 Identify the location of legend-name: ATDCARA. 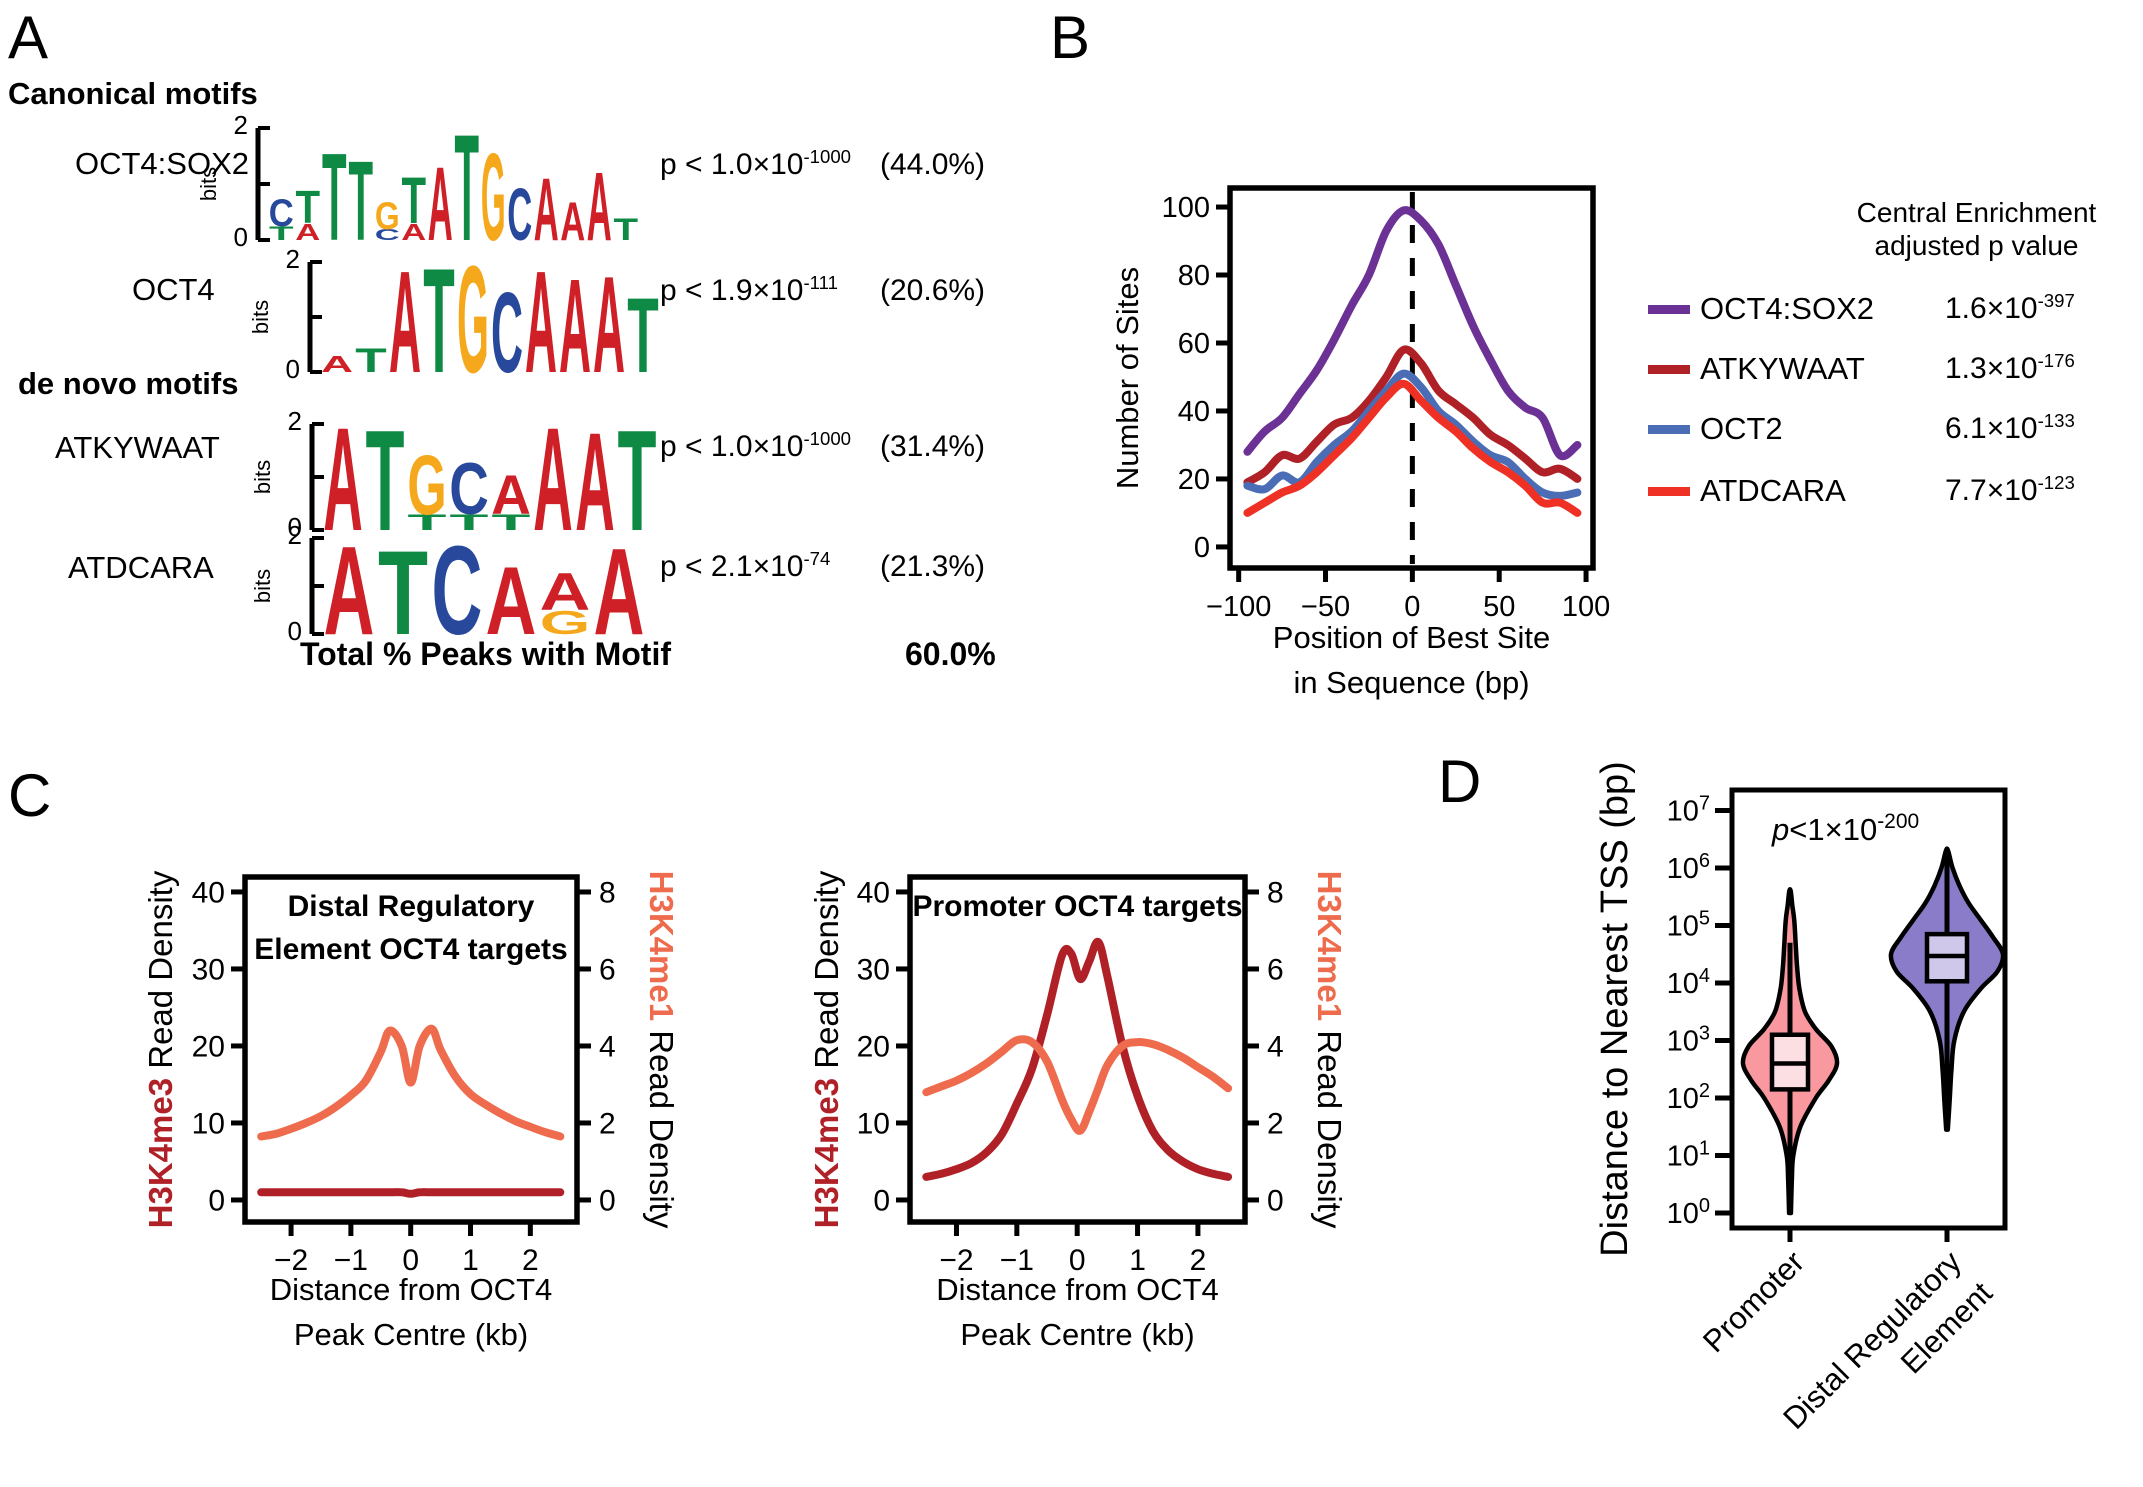
(1773, 490).